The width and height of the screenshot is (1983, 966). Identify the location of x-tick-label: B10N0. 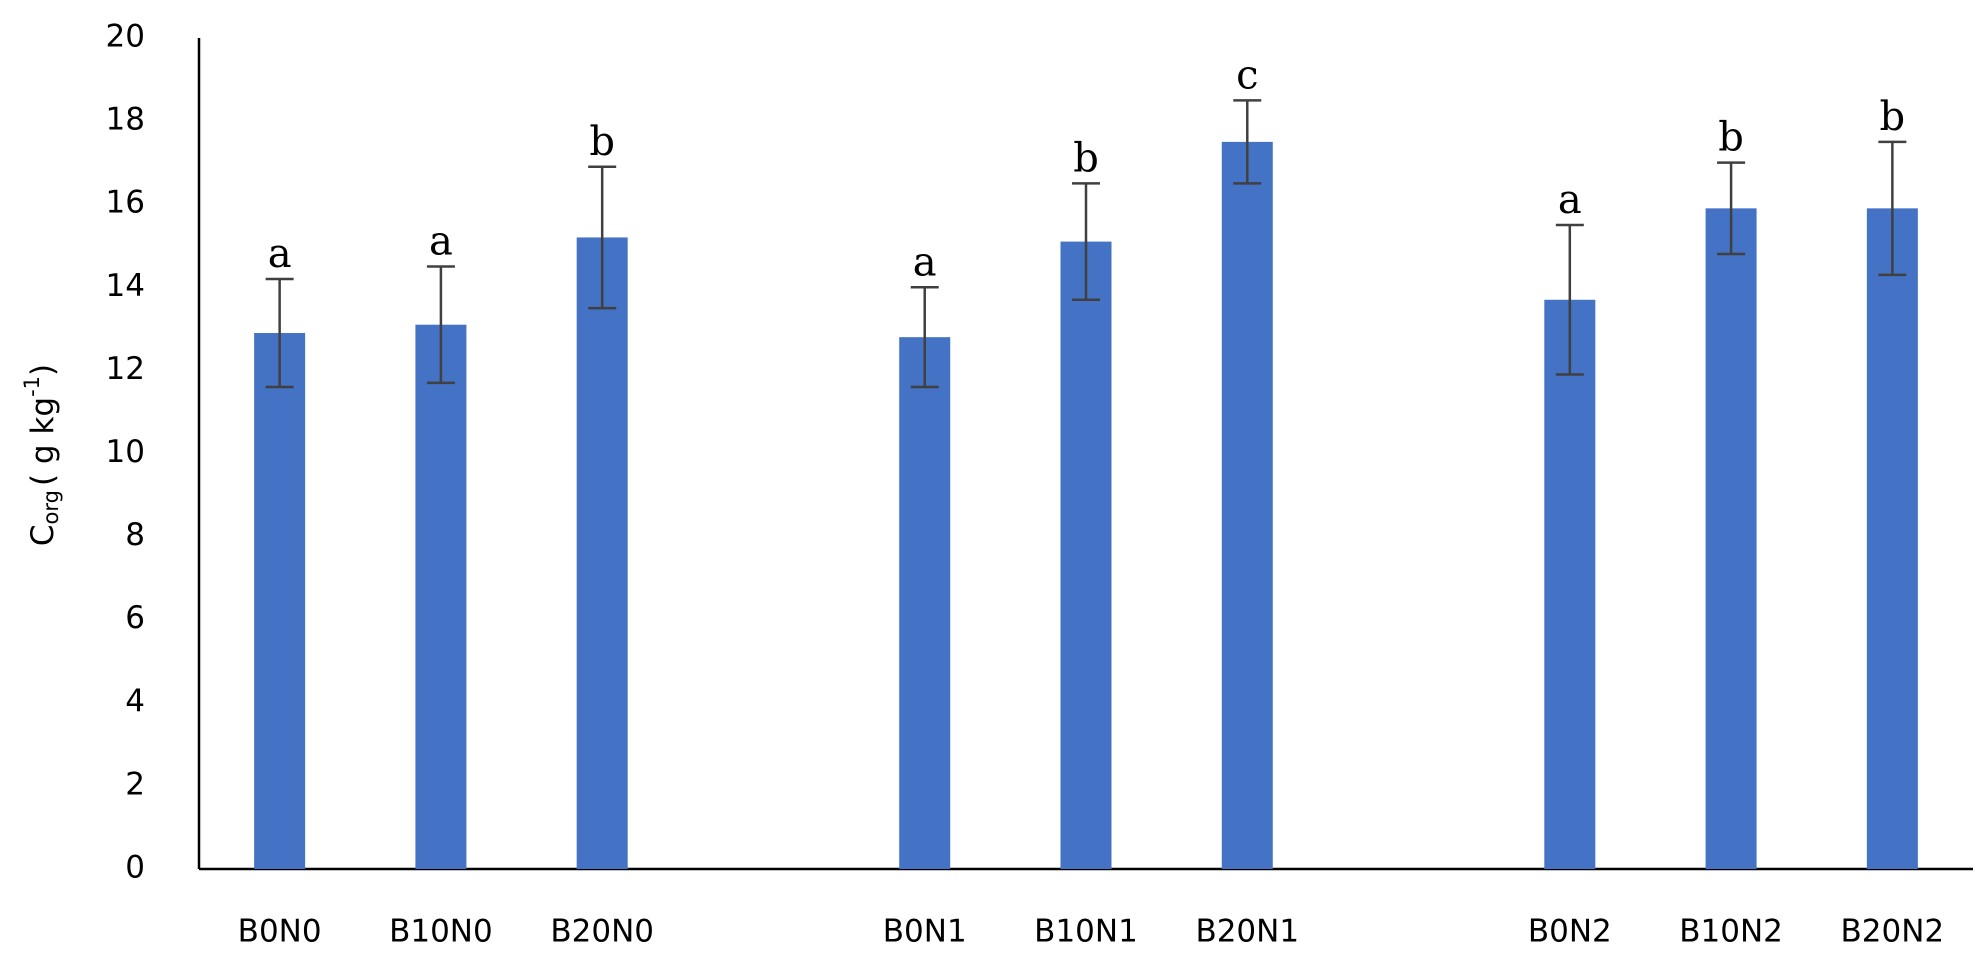
(441, 932).